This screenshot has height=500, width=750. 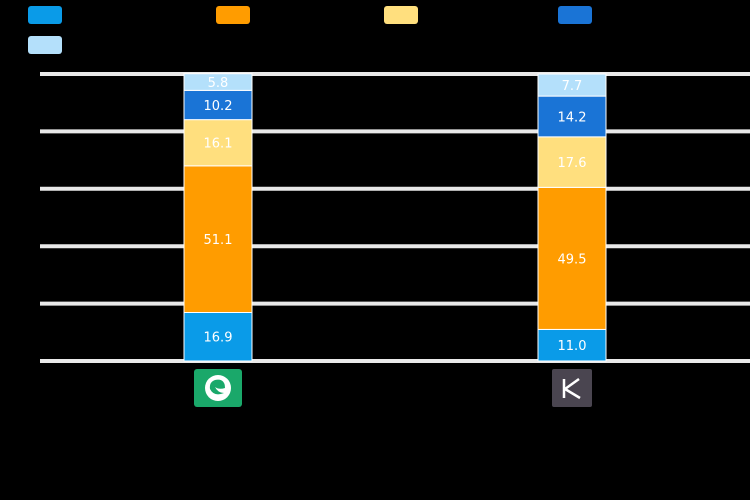 I want to click on icon-background, so click(x=572, y=388).